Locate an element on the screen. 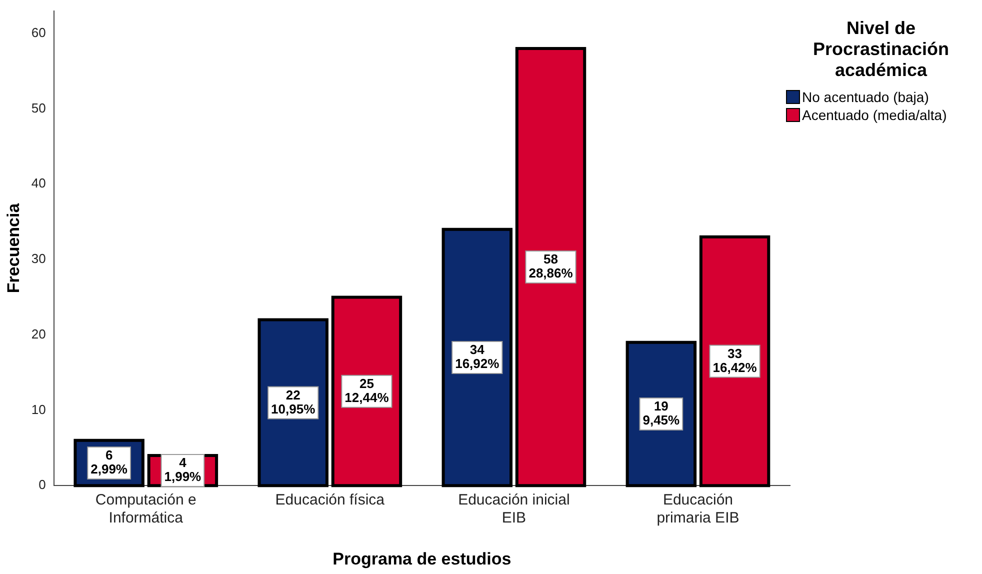 The image size is (982, 574). legend-label: No acentuado (baja) is located at coordinates (865, 97).